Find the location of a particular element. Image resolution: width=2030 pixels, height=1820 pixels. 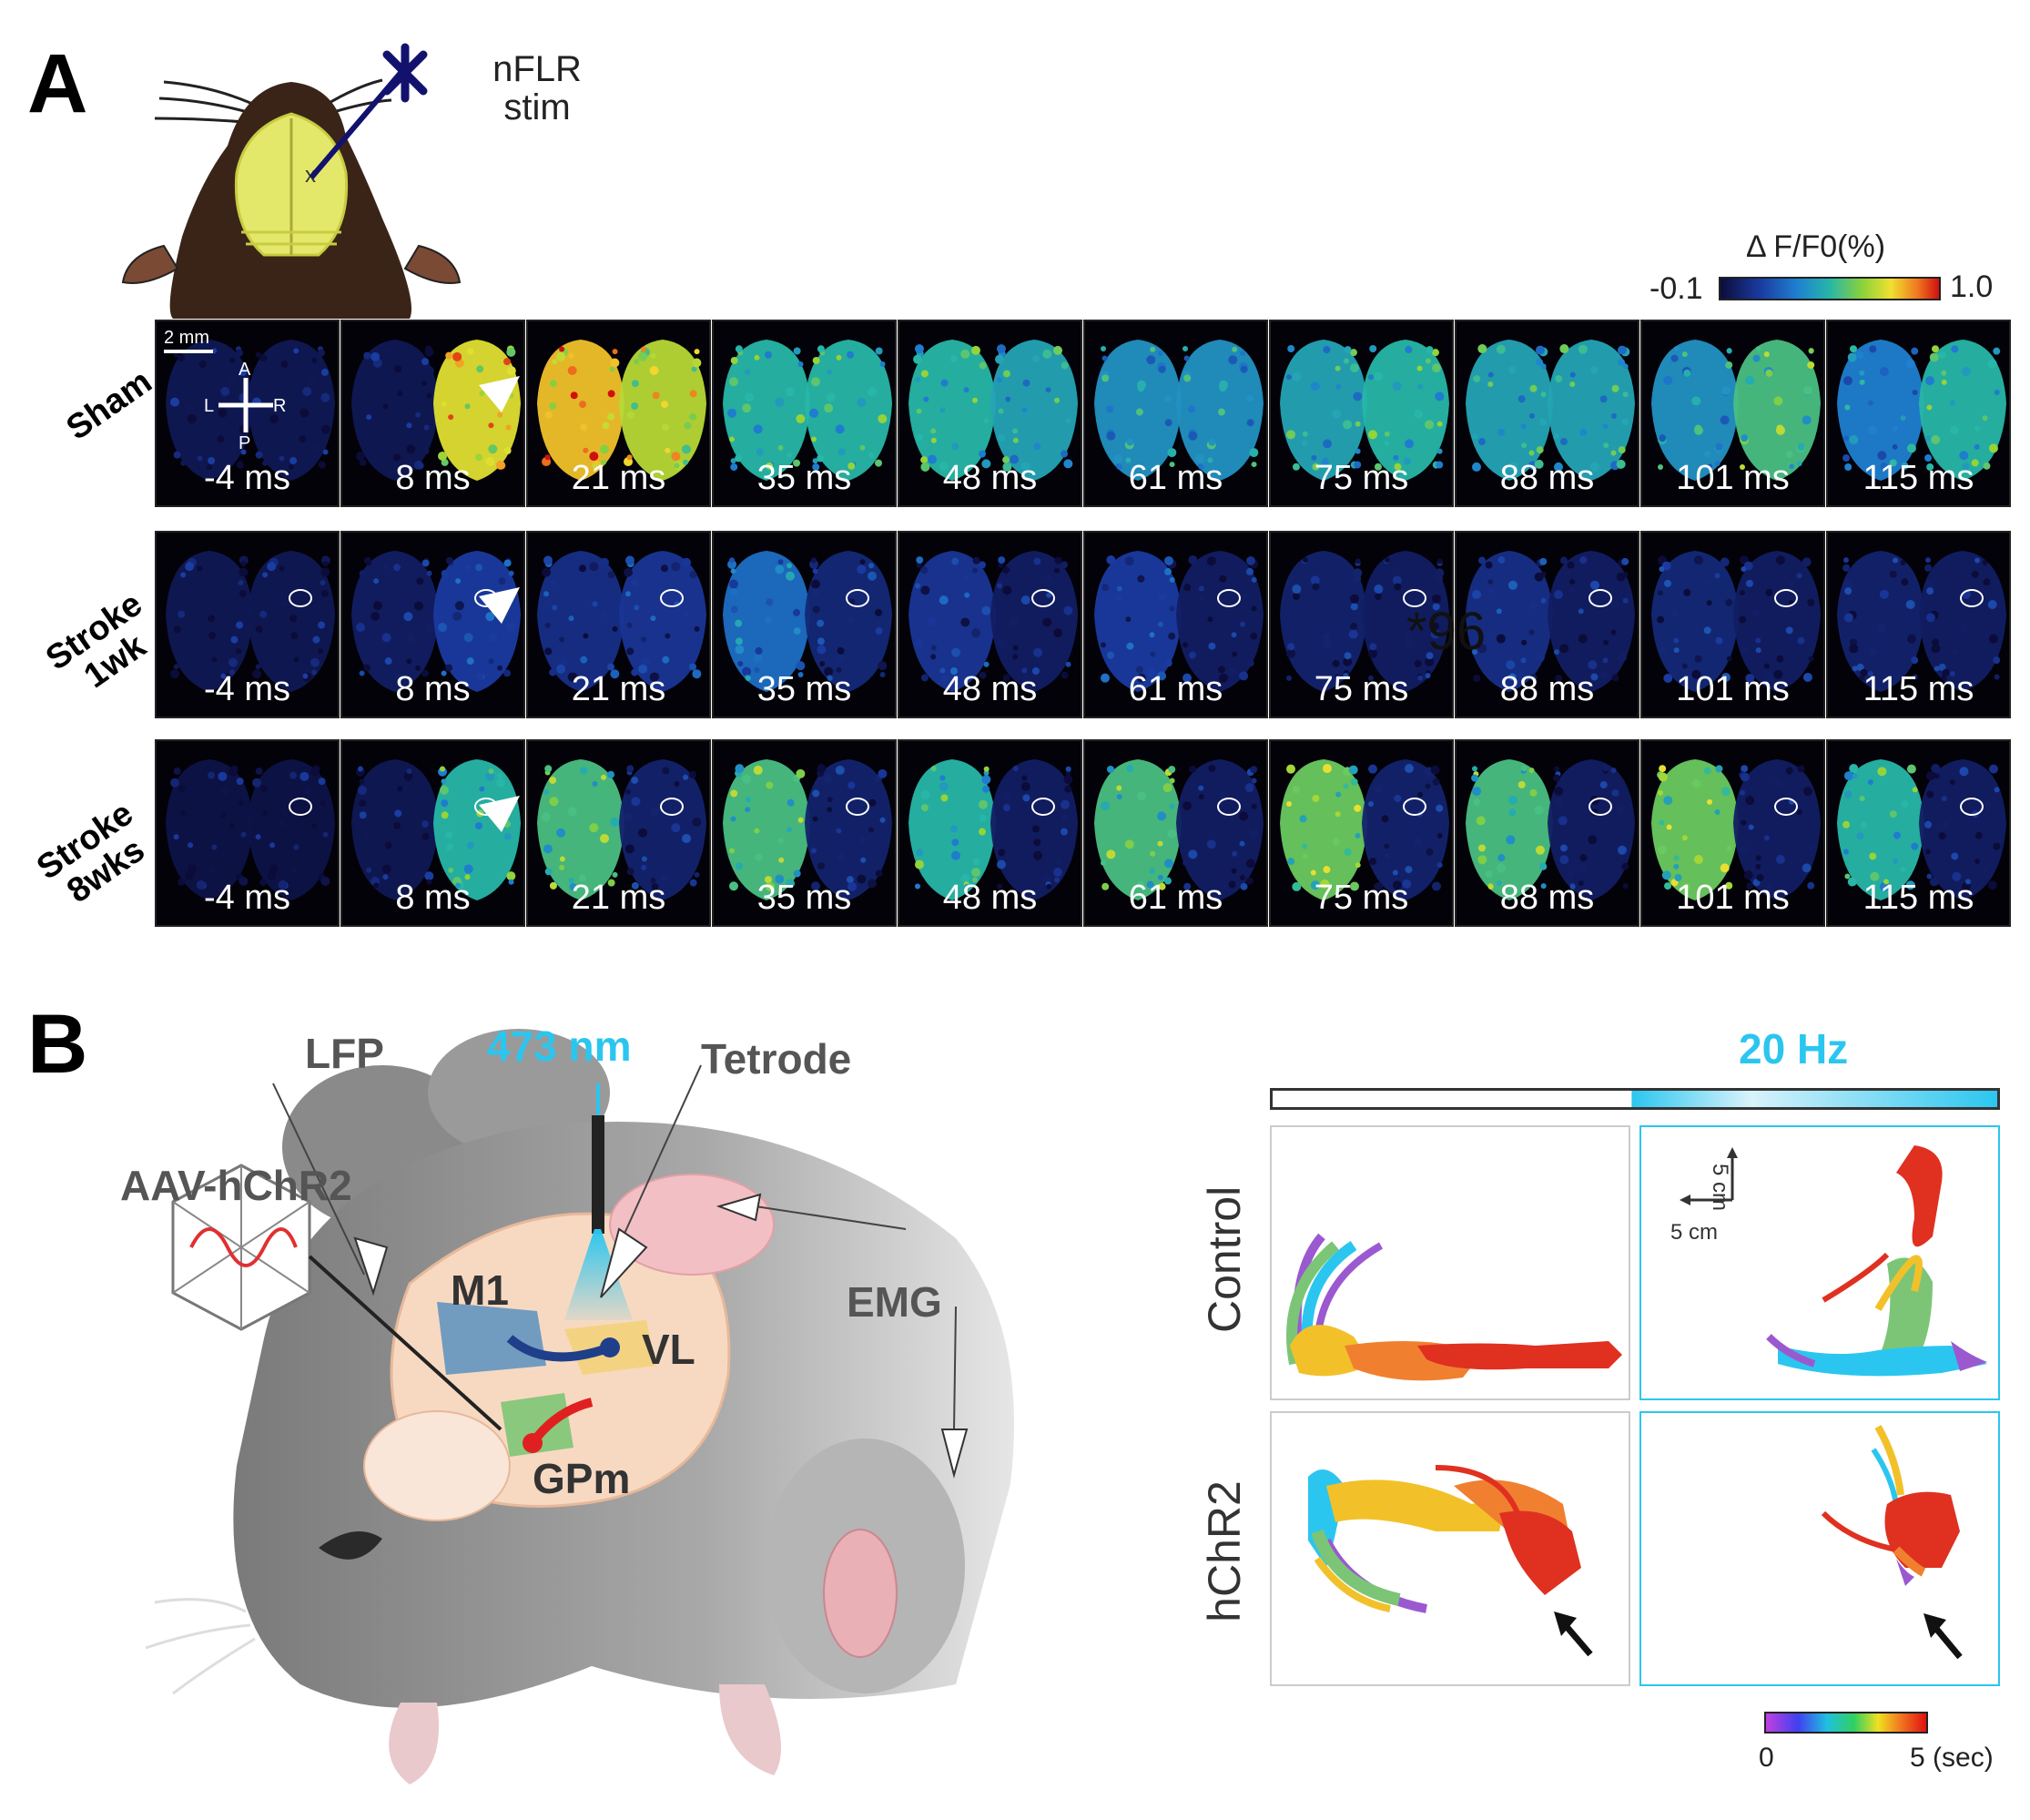

frame-time-label: 21 ms is located at coordinates (618, 689).